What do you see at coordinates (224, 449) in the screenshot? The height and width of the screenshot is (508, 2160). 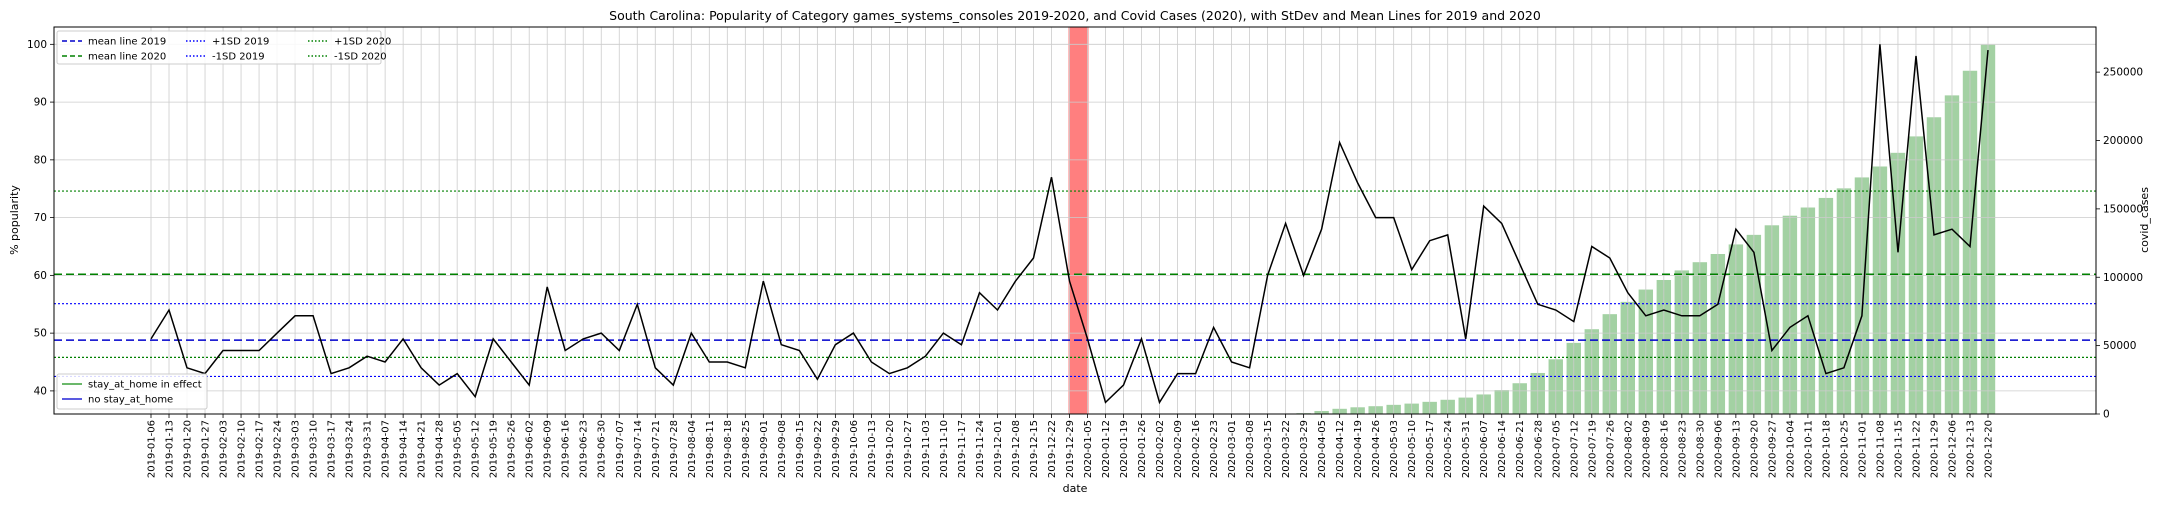 I see `x-tick-label: 2019-02-03` at bounding box center [224, 449].